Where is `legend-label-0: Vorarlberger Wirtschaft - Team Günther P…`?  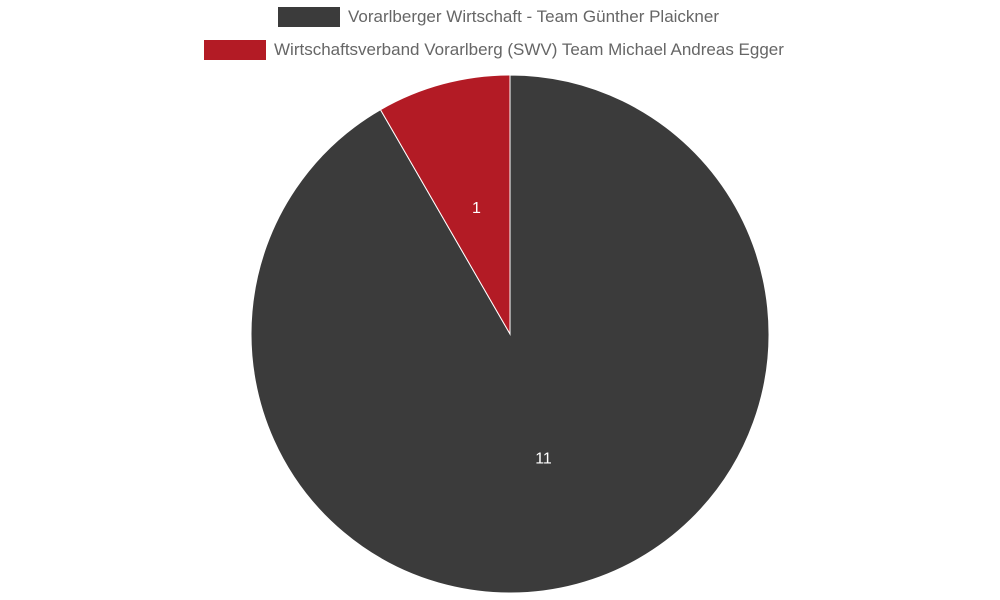 legend-label-0: Vorarlberger Wirtschaft - Team Günther P… is located at coordinates (533, 16).